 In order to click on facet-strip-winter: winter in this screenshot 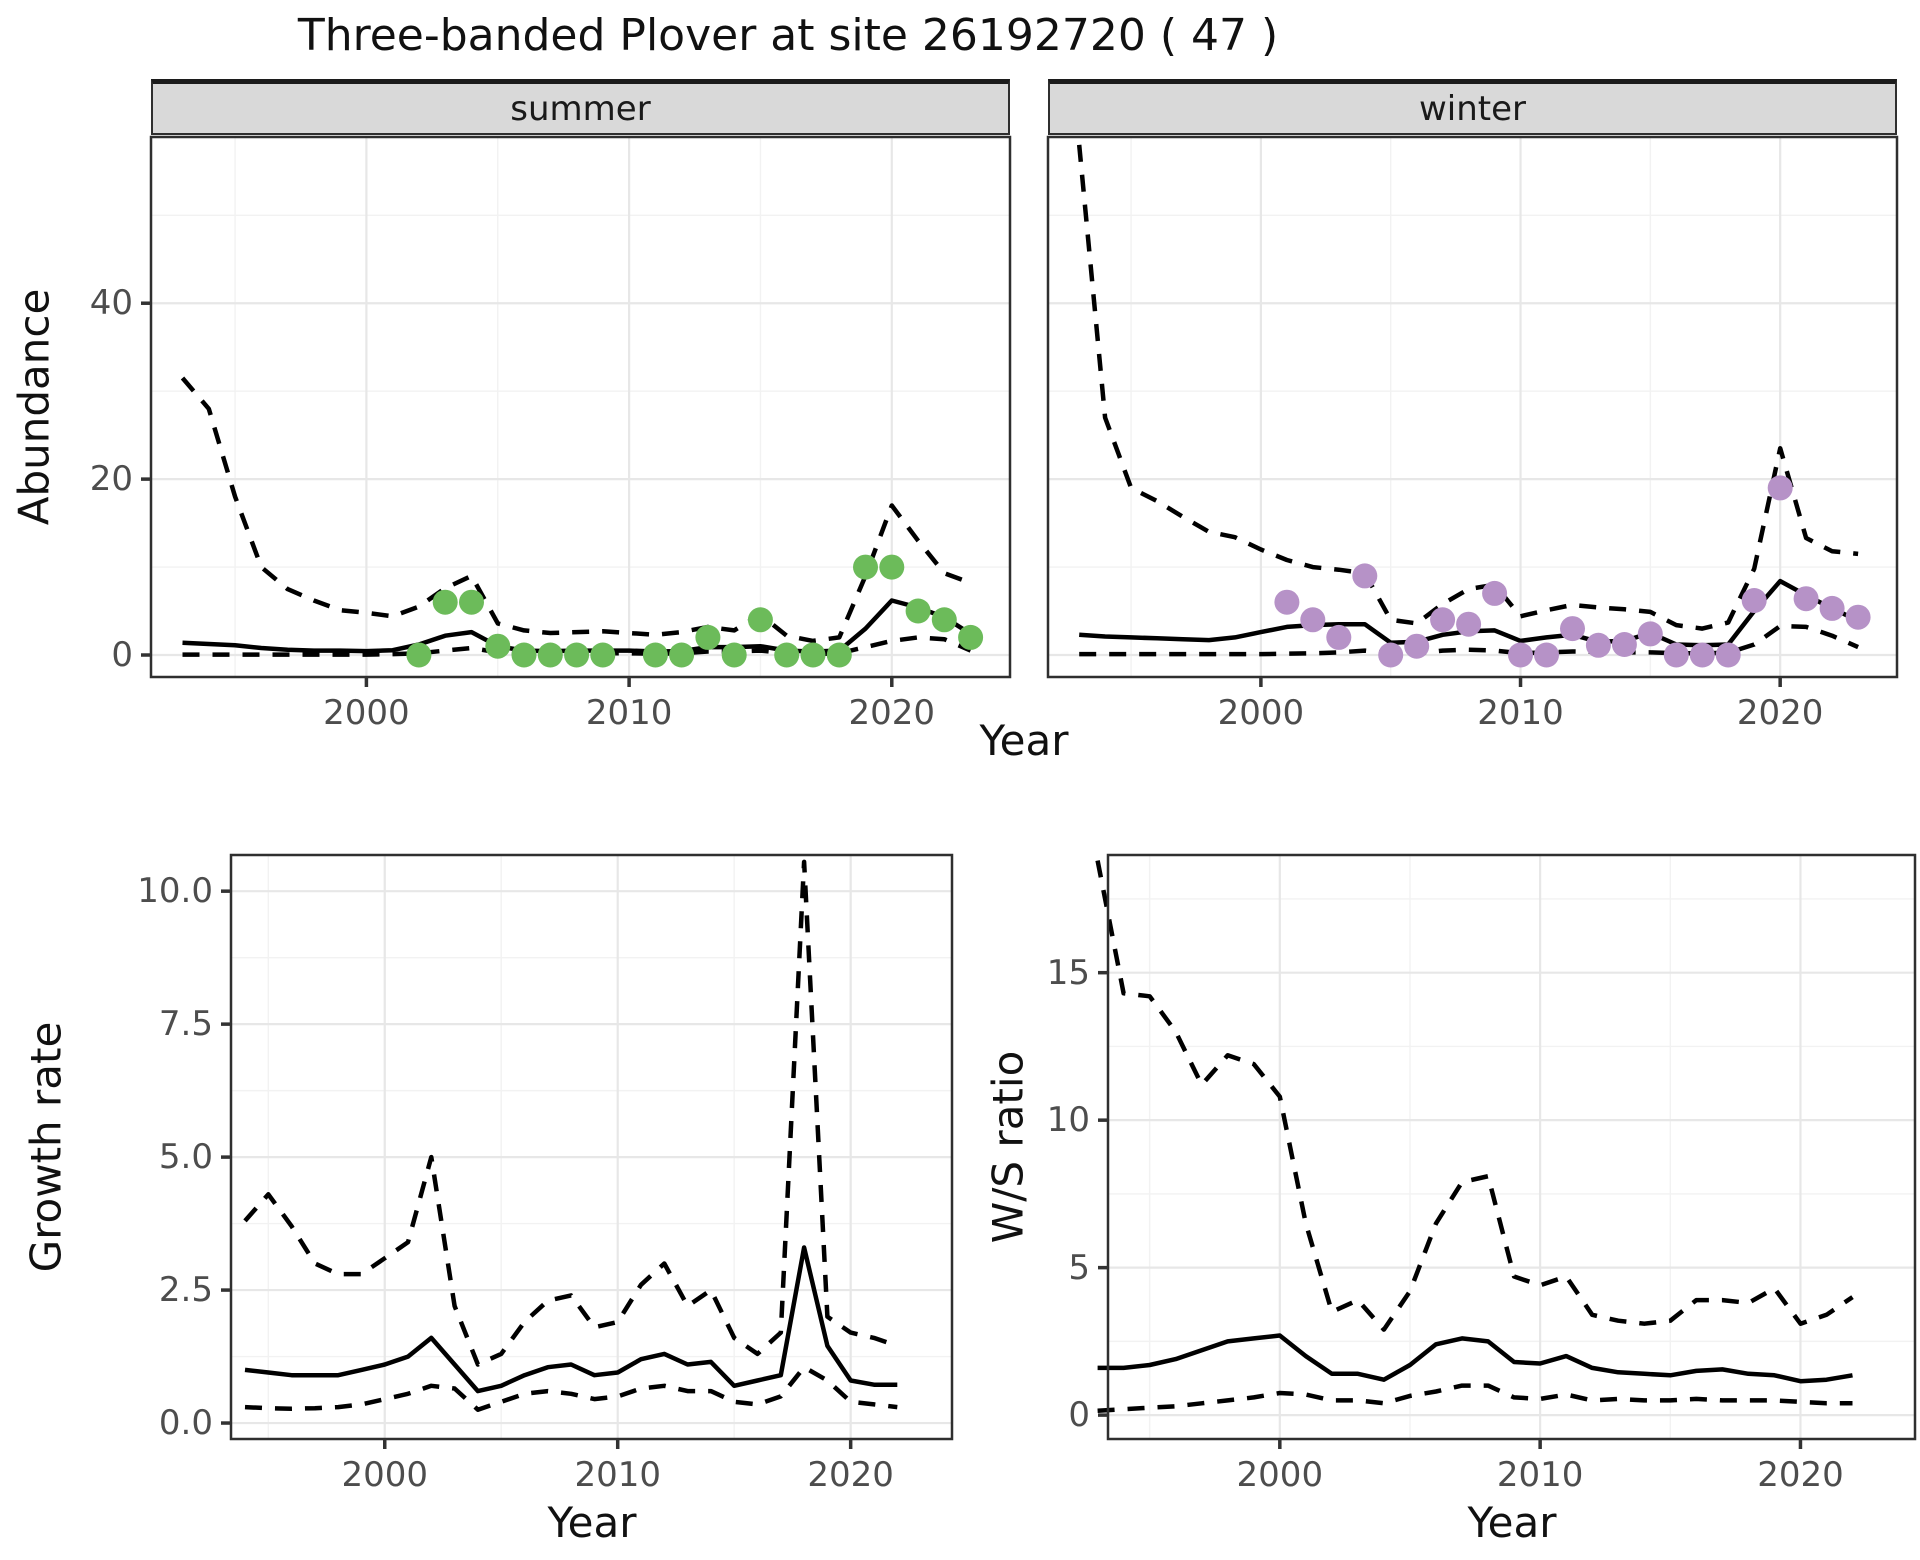, I will do `click(1472, 107)`.